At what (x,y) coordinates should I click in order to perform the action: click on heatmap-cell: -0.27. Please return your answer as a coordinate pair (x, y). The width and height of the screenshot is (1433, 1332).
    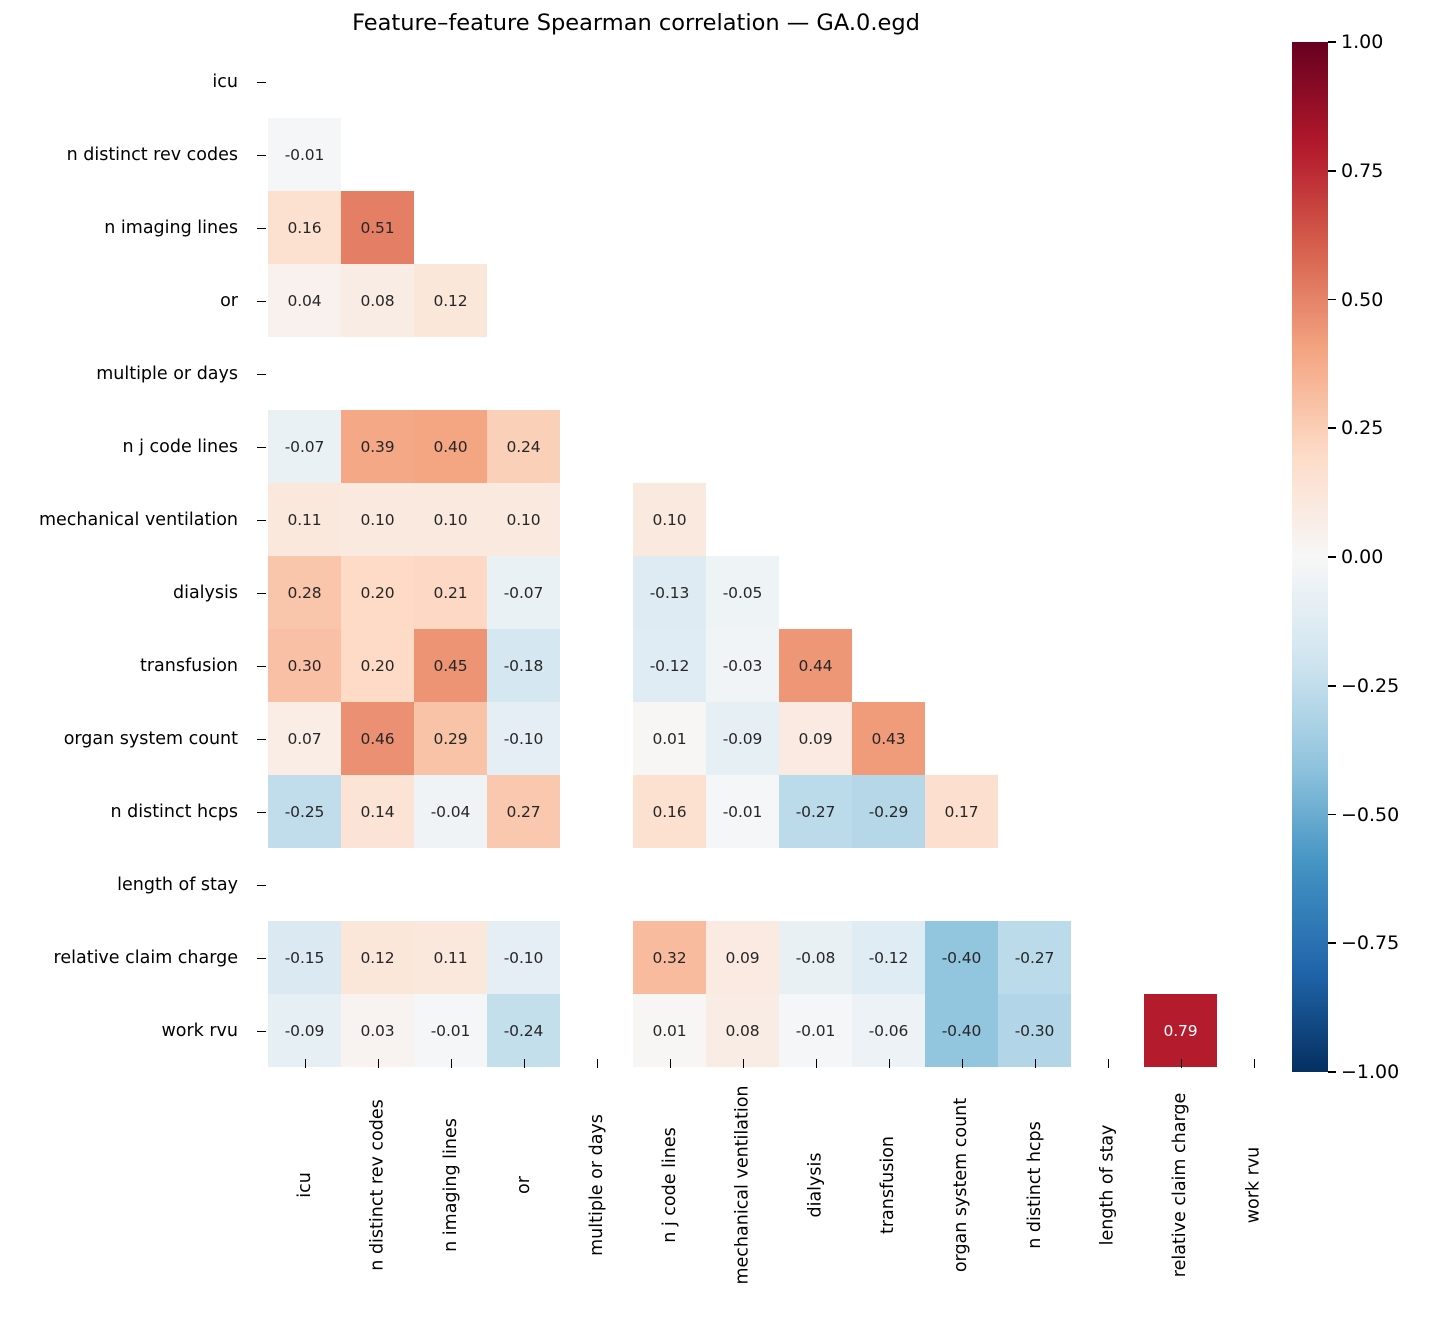
    Looking at the image, I should click on (1034, 957).